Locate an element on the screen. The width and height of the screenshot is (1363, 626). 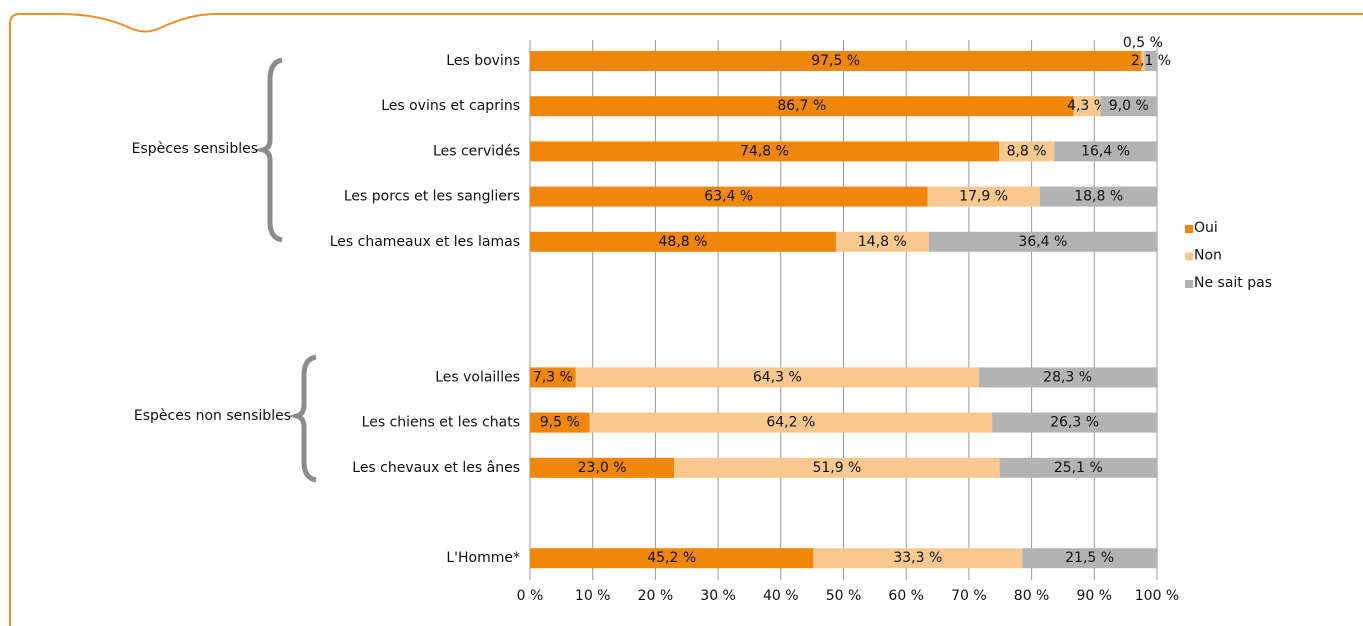
x-tick-label: 100 % is located at coordinates (1157, 596).